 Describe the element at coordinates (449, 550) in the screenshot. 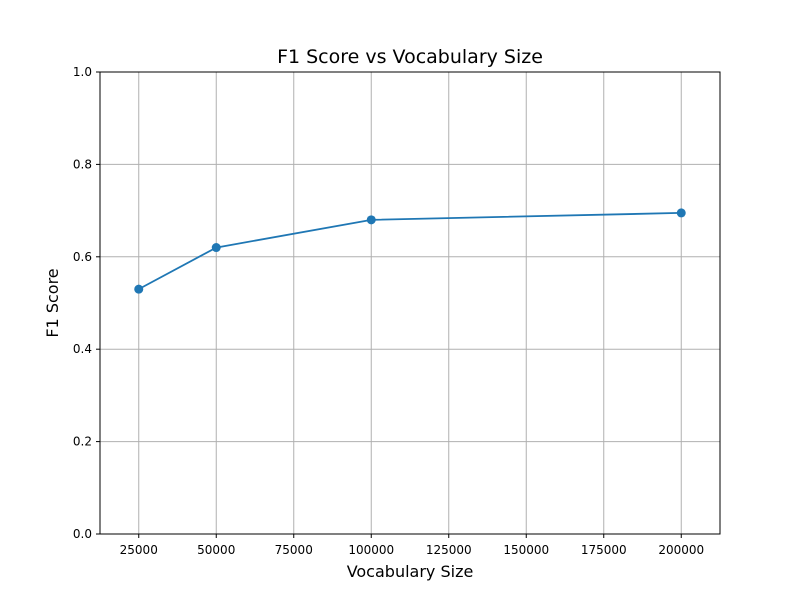

I see `x-tick-label: 125000` at that location.